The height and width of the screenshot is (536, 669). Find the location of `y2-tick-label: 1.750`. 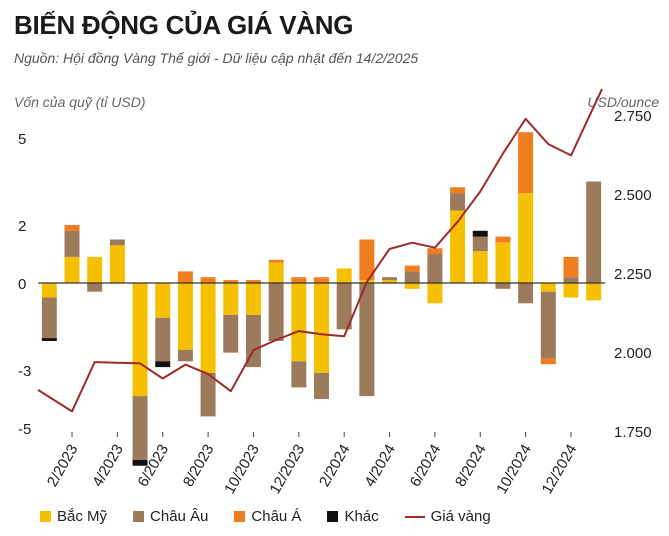

y2-tick-label: 1.750 is located at coordinates (633, 432).